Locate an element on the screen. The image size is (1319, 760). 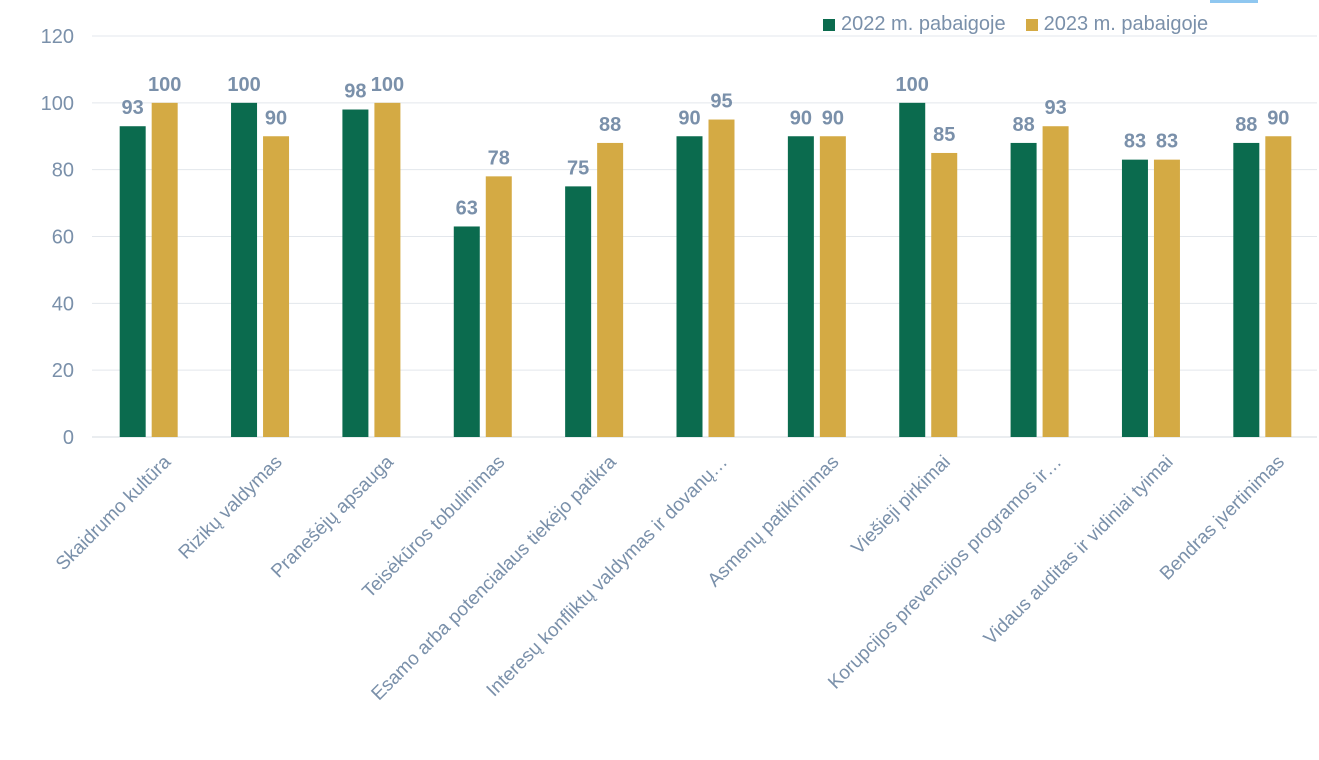
y-tick-label: 100 is located at coordinates (57, 104).